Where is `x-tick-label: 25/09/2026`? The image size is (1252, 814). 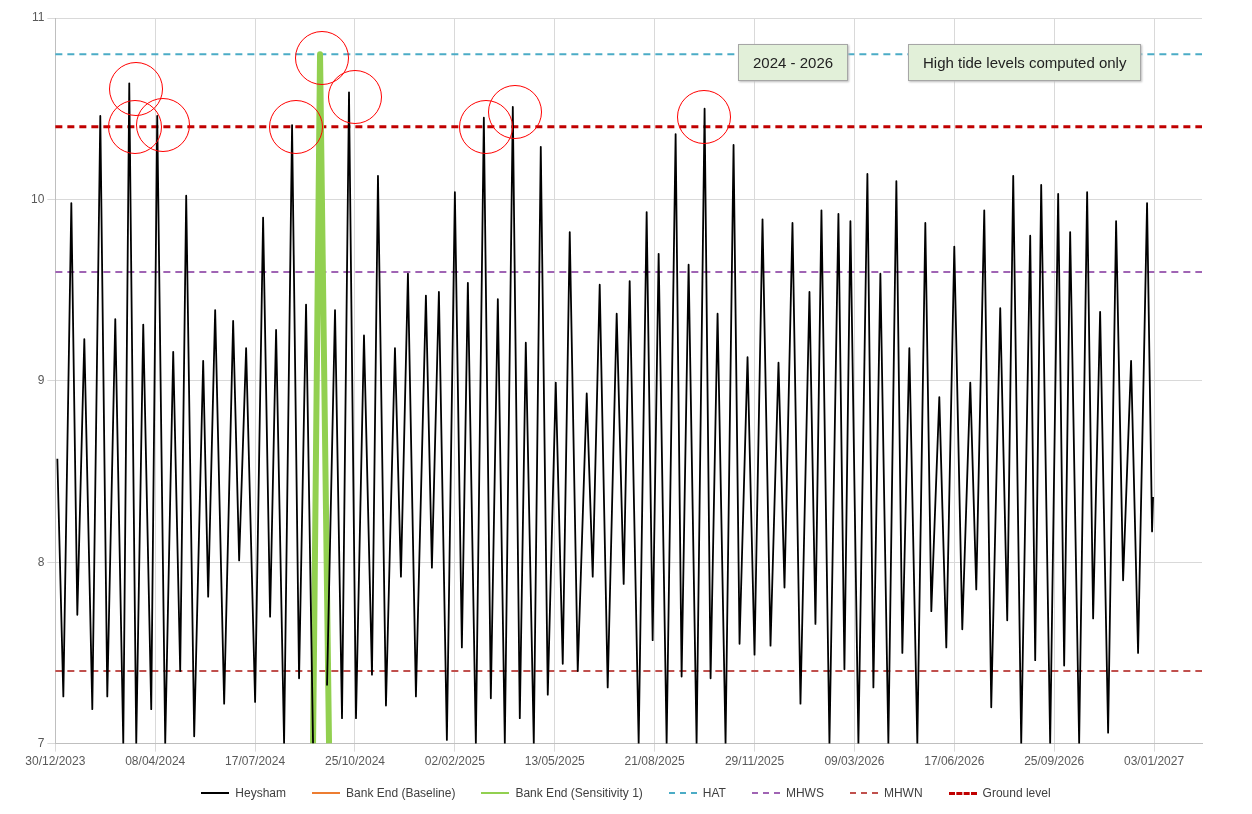 x-tick-label: 25/09/2026 is located at coordinates (1054, 761).